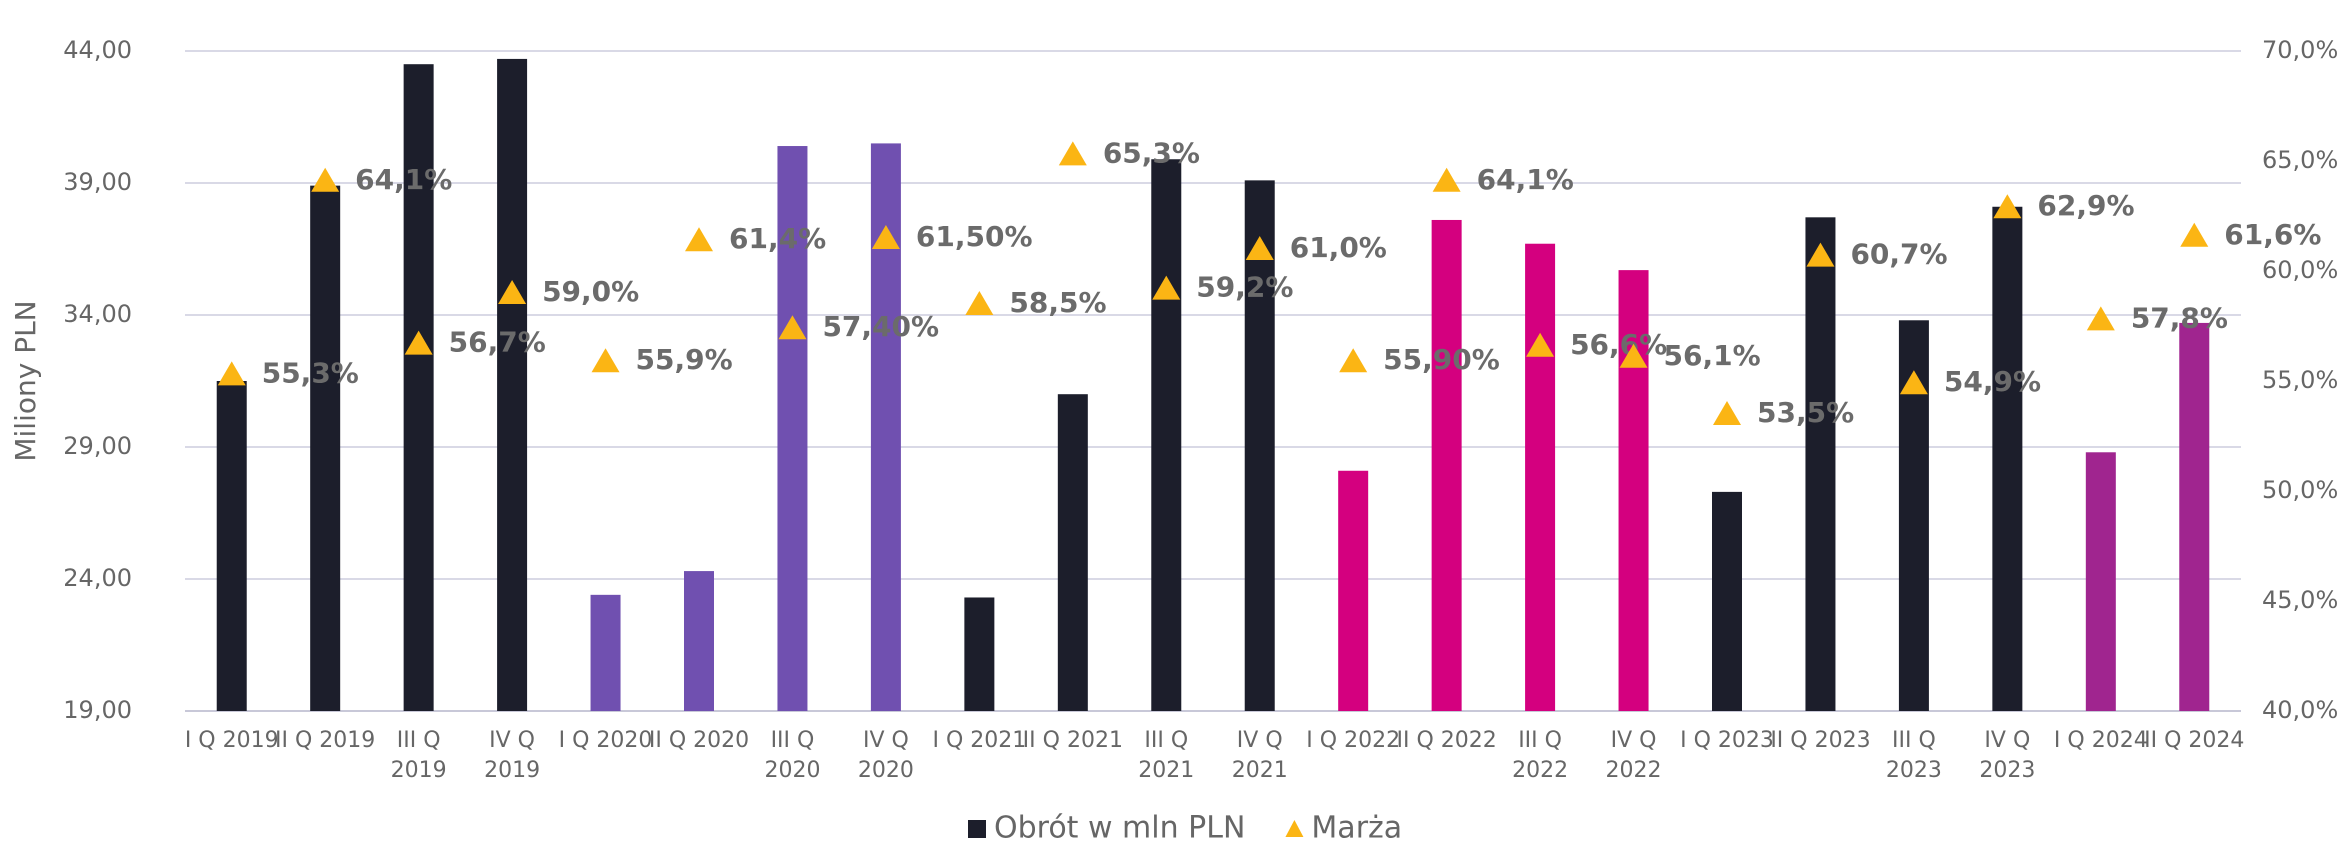 The width and height of the screenshot is (2351, 842). What do you see at coordinates (1338, 247) in the screenshot?
I see `data-label: 61,0%` at bounding box center [1338, 247].